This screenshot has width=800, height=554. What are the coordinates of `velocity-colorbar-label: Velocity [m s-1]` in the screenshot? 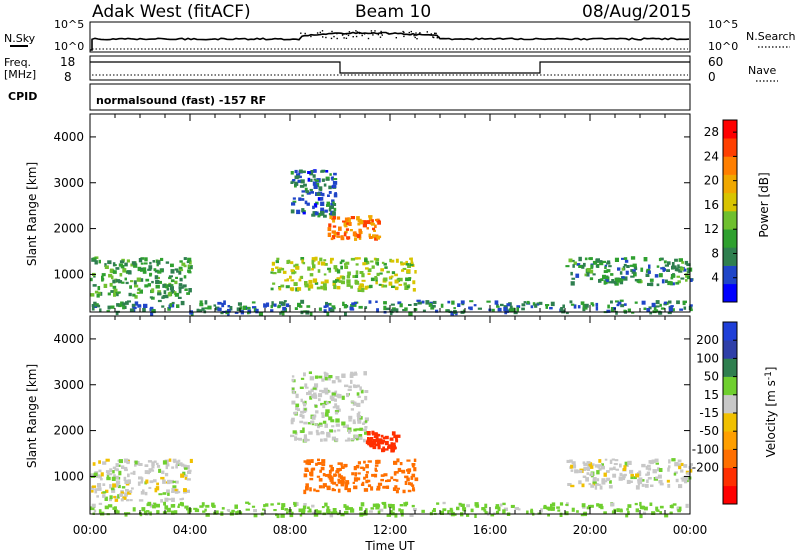 It's located at (771, 412).